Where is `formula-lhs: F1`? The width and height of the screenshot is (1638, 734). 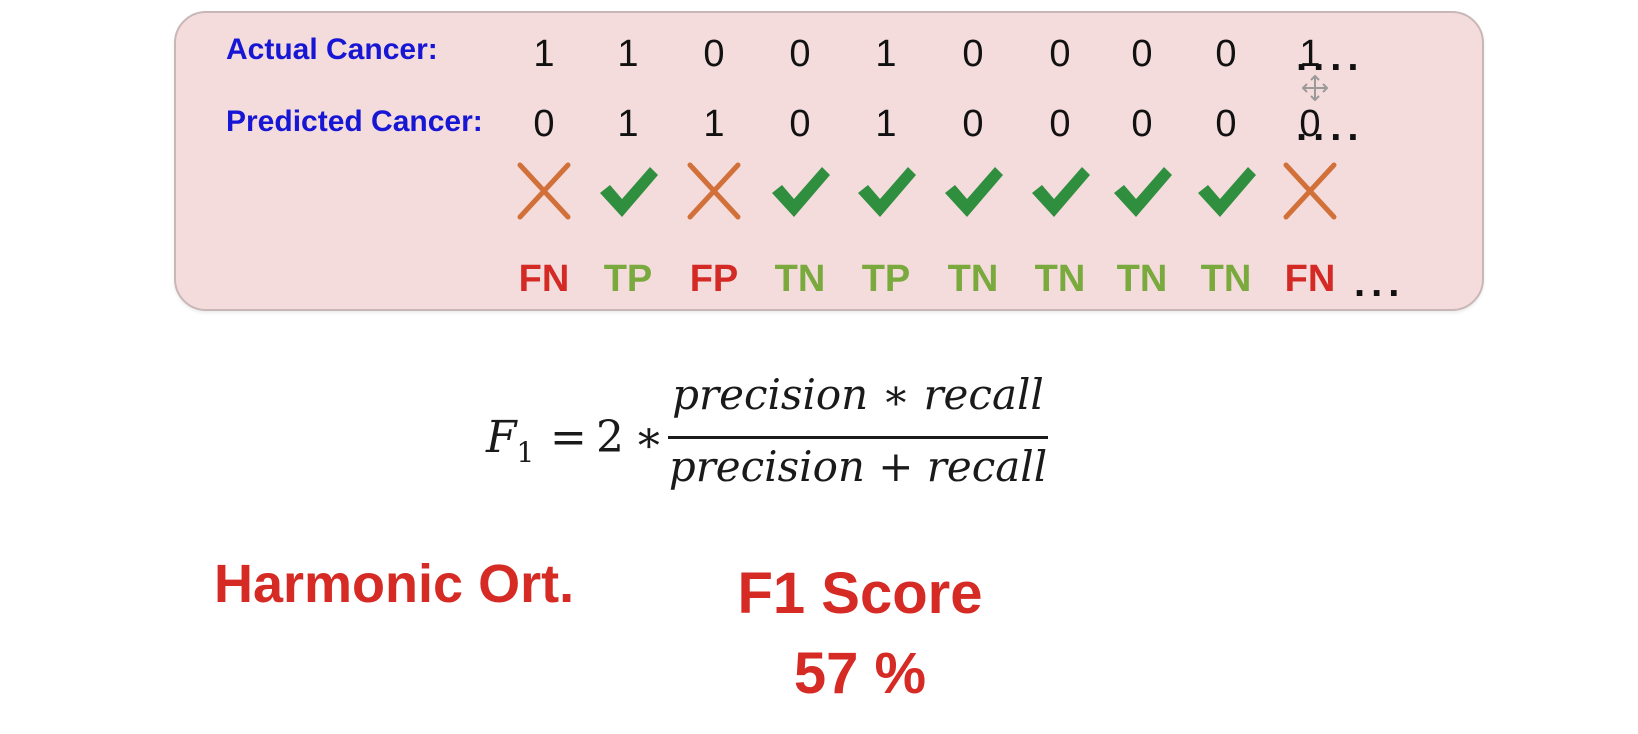 formula-lhs: F1 is located at coordinates (510, 440).